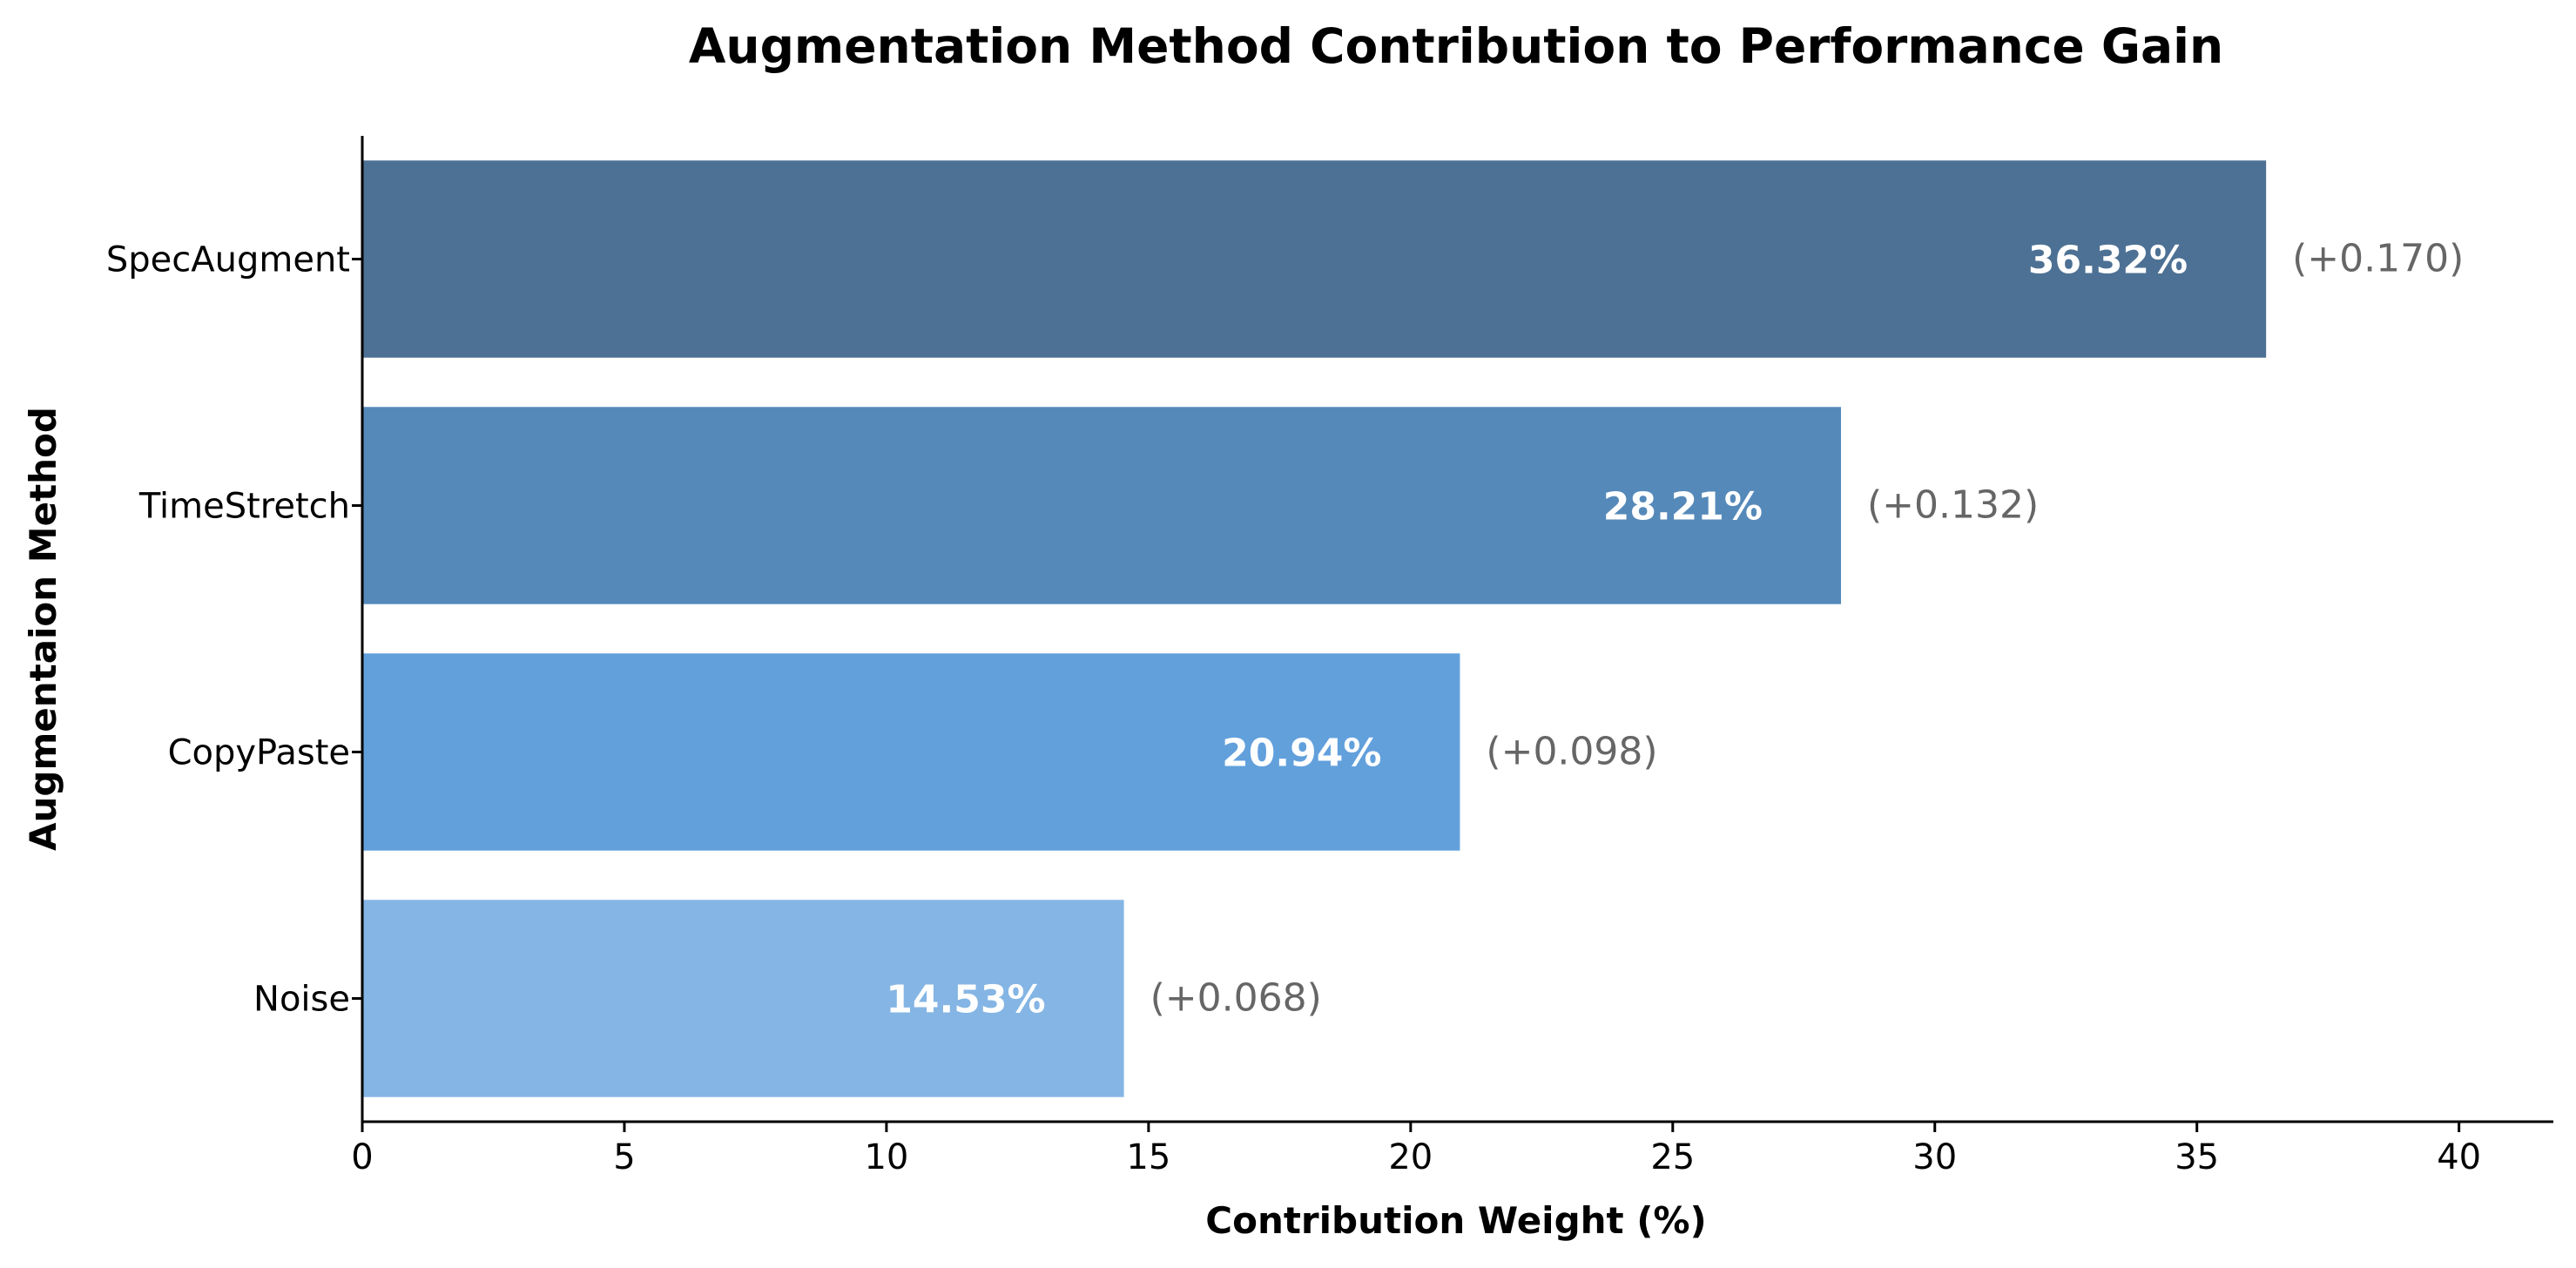  Describe the element at coordinates (1934, 1157) in the screenshot. I see `x-tick-label: 30` at that location.